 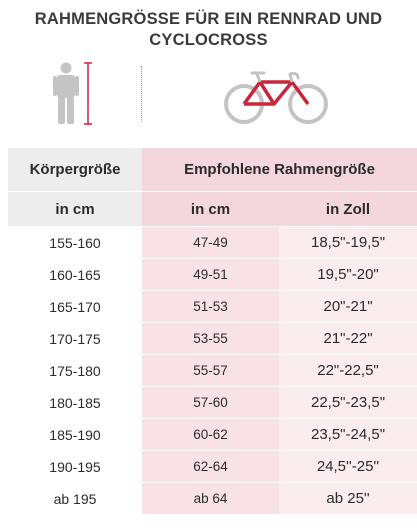 I want to click on table-row: 180-185 57-60 22,5"-23,5", so click(x=212, y=402).